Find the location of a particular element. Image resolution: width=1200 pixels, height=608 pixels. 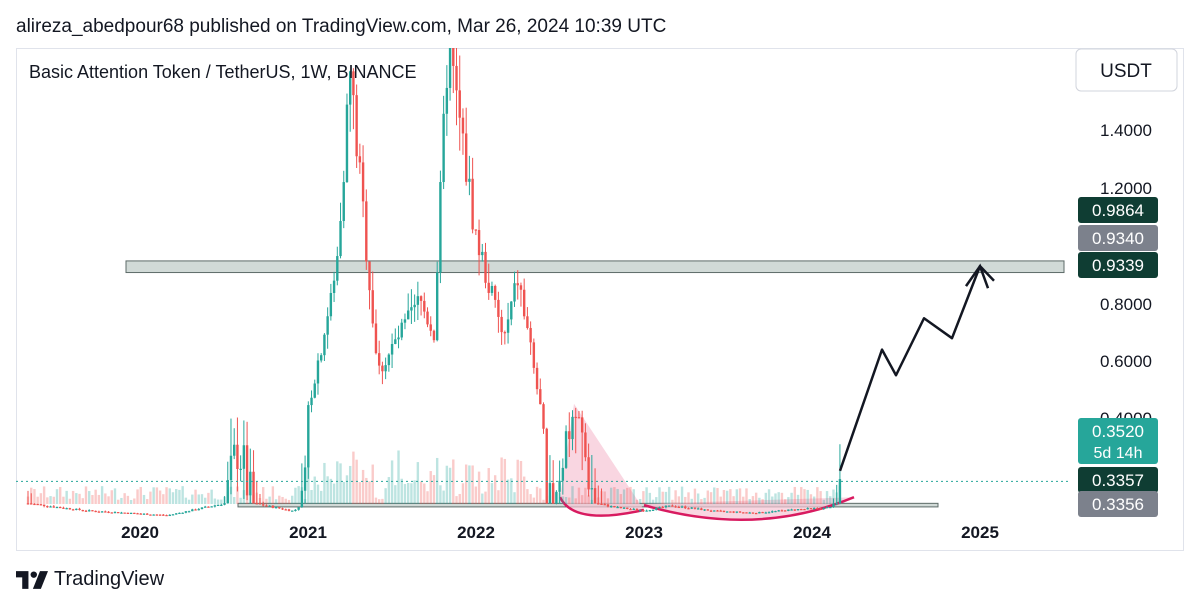

price-tag-text-3: 0.3520 is located at coordinates (1118, 431).